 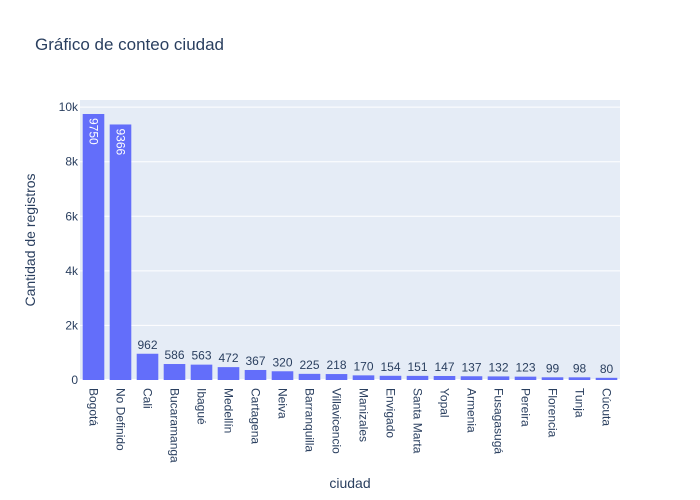 I want to click on bar-value-label: 9750, so click(x=94, y=131).